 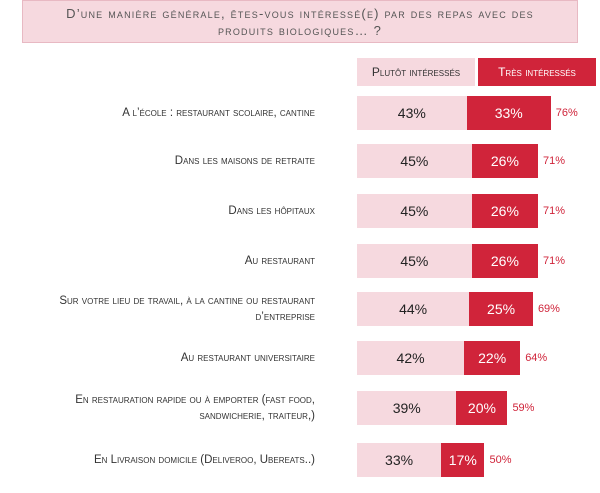 I want to click on value-label-tres: 17%, so click(x=462, y=460).